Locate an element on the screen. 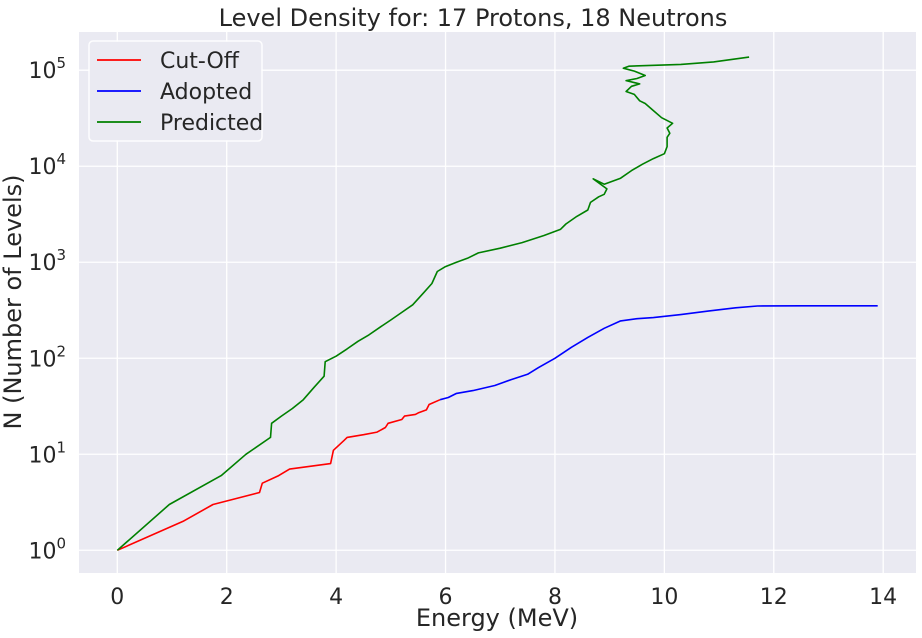 The width and height of the screenshot is (922, 638). y-tick-label: 10² is located at coordinates (47, 357).